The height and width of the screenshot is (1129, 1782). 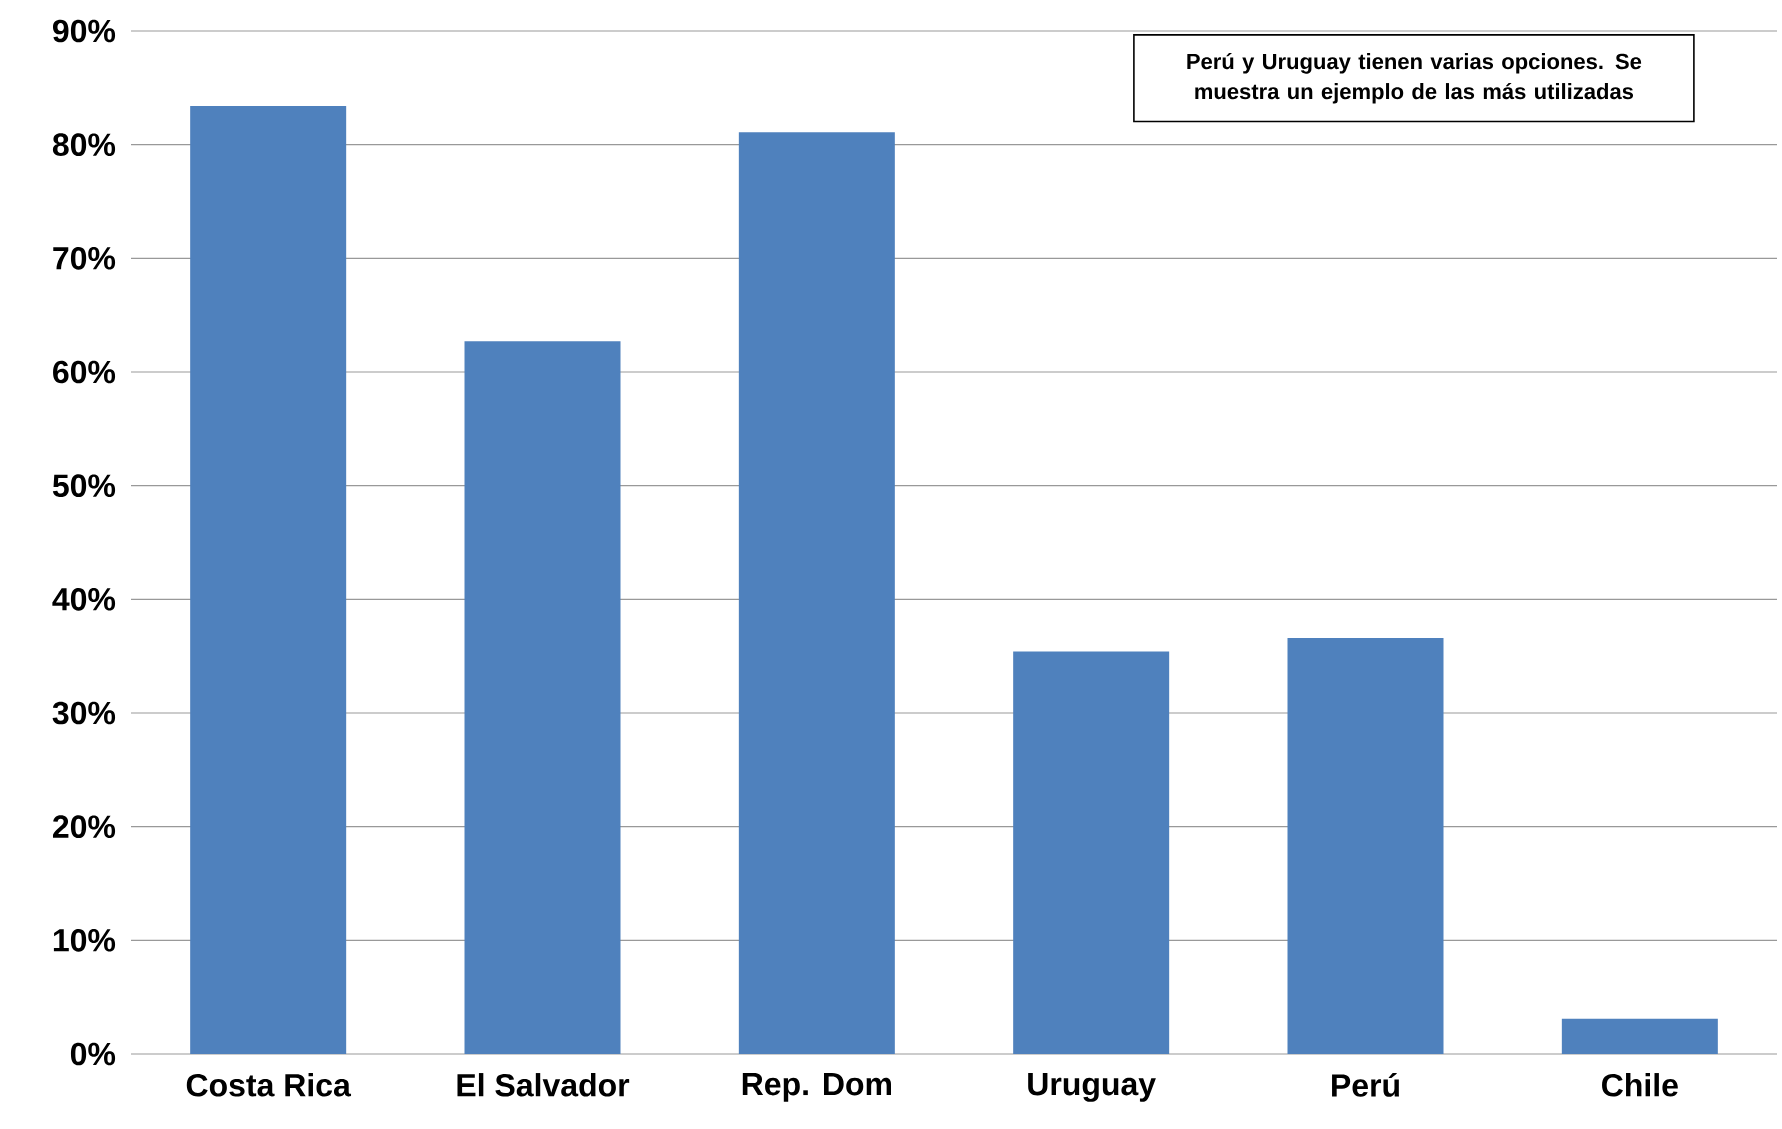 What do you see at coordinates (84, 372) in the screenshot?
I see `y-tick-label: 60%` at bounding box center [84, 372].